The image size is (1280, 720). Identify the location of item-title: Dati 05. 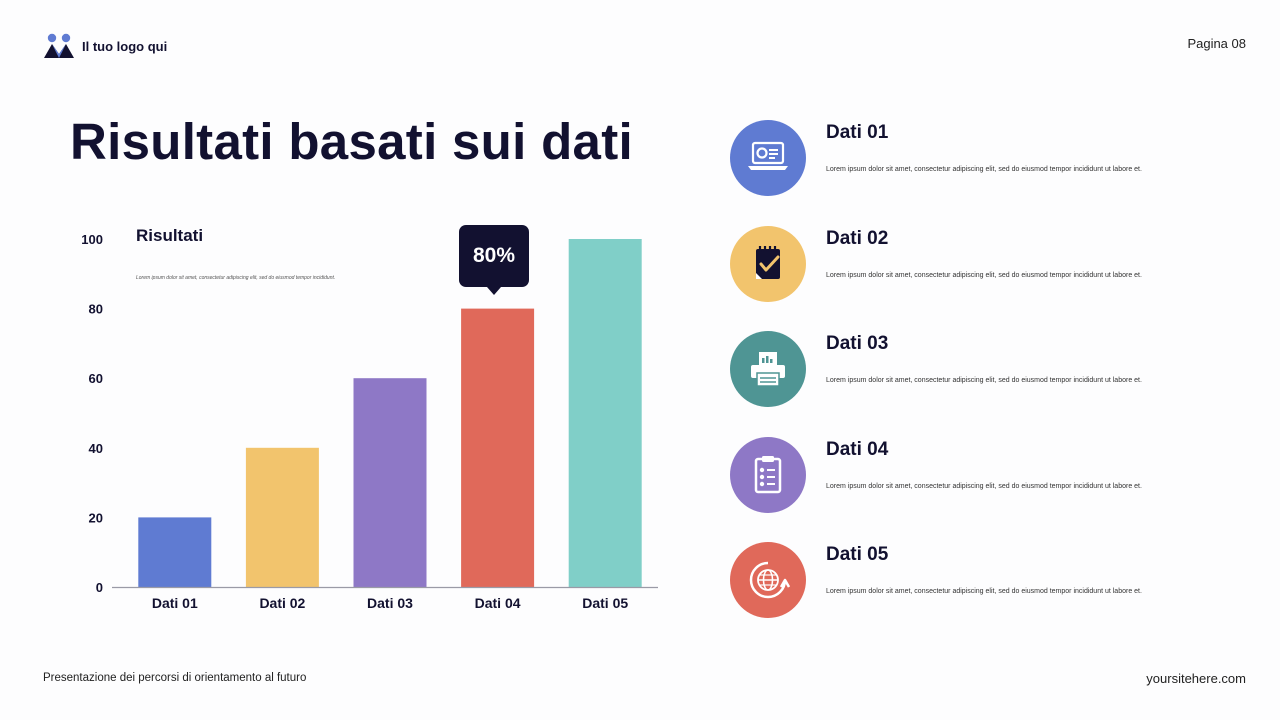
(857, 554).